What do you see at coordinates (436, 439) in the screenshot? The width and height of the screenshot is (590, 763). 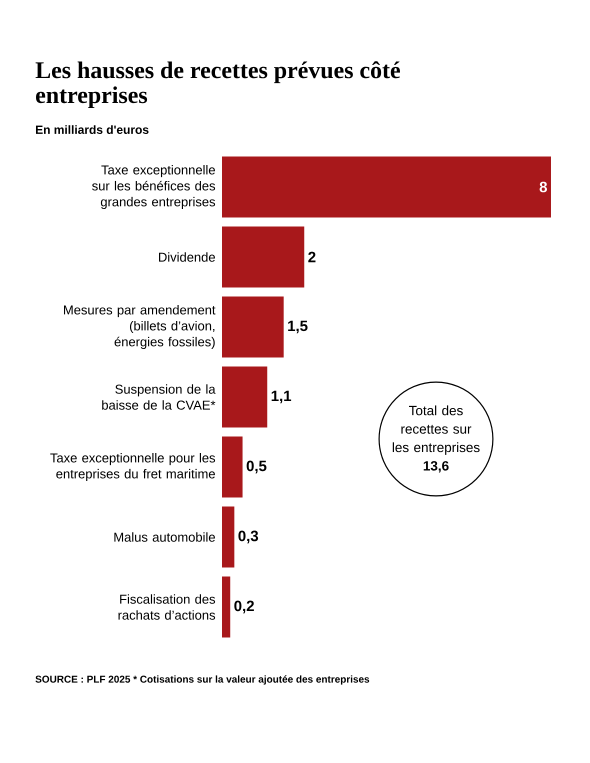 I see `annotation: Total des recettes sur les entreprises 13,6` at bounding box center [436, 439].